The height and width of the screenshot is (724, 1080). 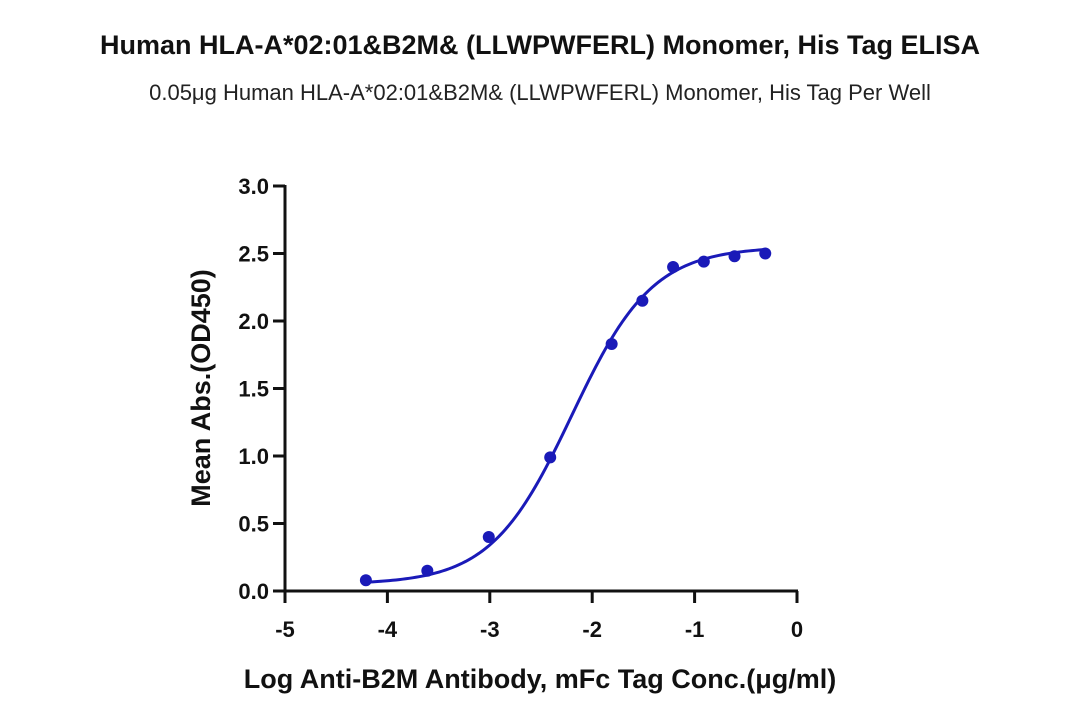 What do you see at coordinates (253, 389) in the screenshot?
I see `y-tick-label: 1.5` at bounding box center [253, 389].